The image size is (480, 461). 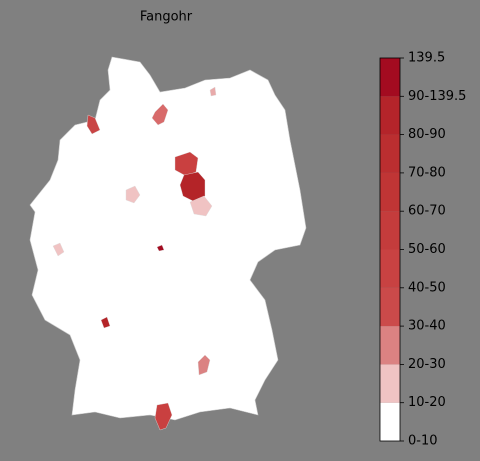 What do you see at coordinates (427, 249) in the screenshot?
I see `colorbar-tick-label: 50-60` at bounding box center [427, 249].